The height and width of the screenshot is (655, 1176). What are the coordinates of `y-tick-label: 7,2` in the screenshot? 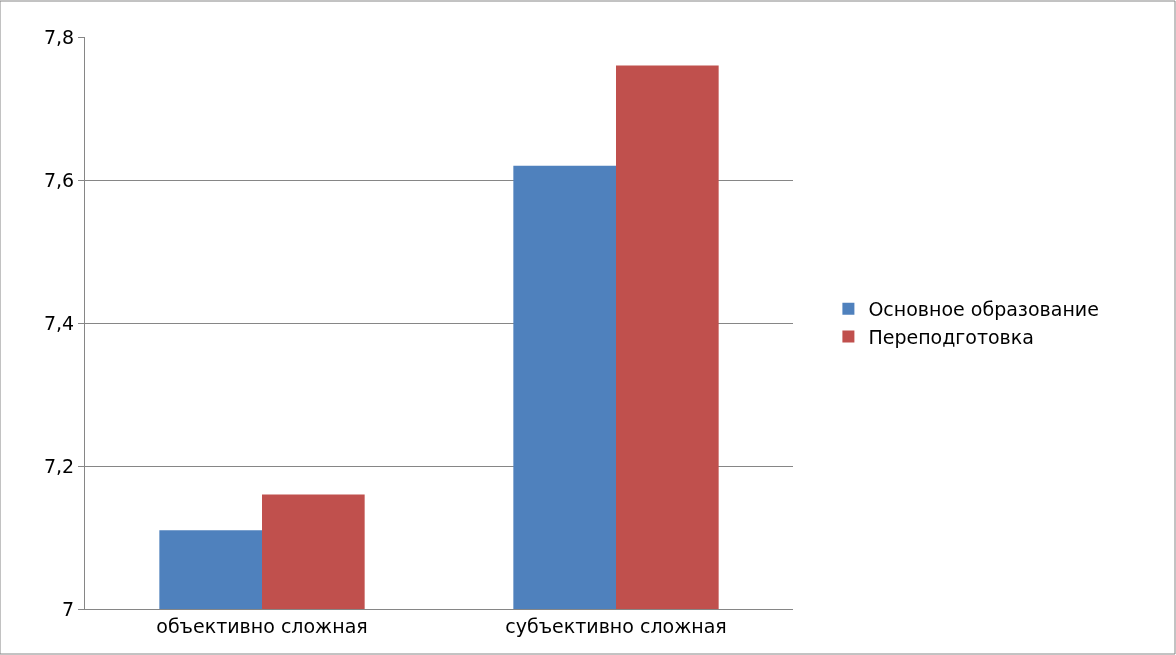 It's located at (59, 465).